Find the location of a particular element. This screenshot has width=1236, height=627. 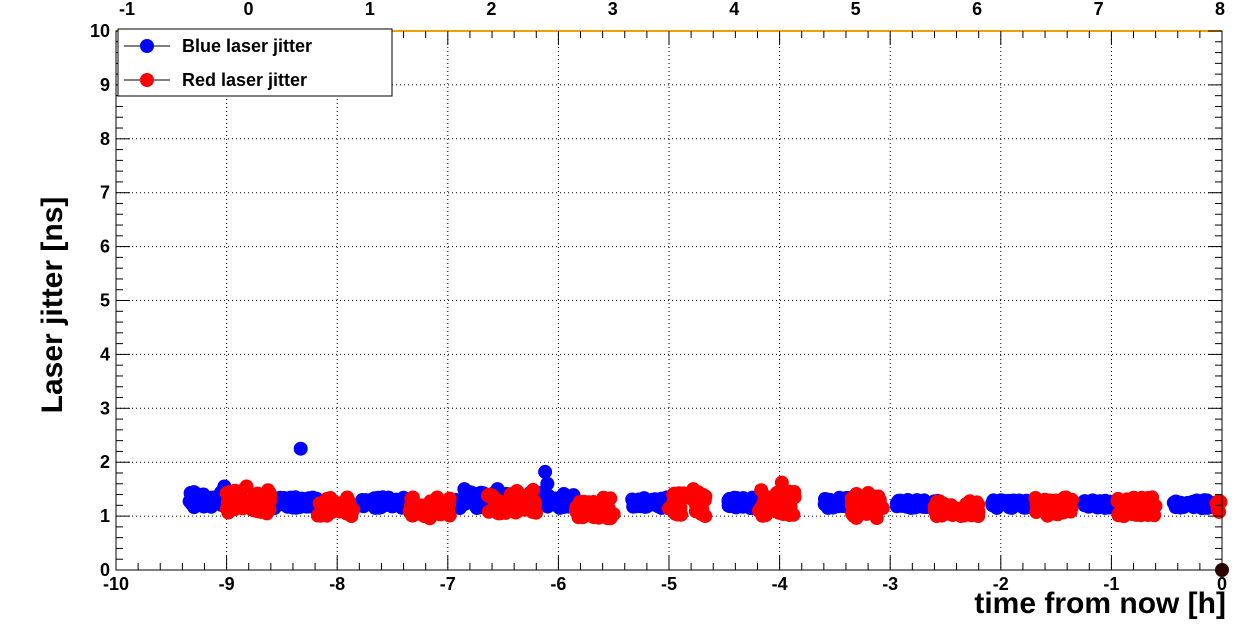

x-tick-label: -7 is located at coordinates (448, 584).